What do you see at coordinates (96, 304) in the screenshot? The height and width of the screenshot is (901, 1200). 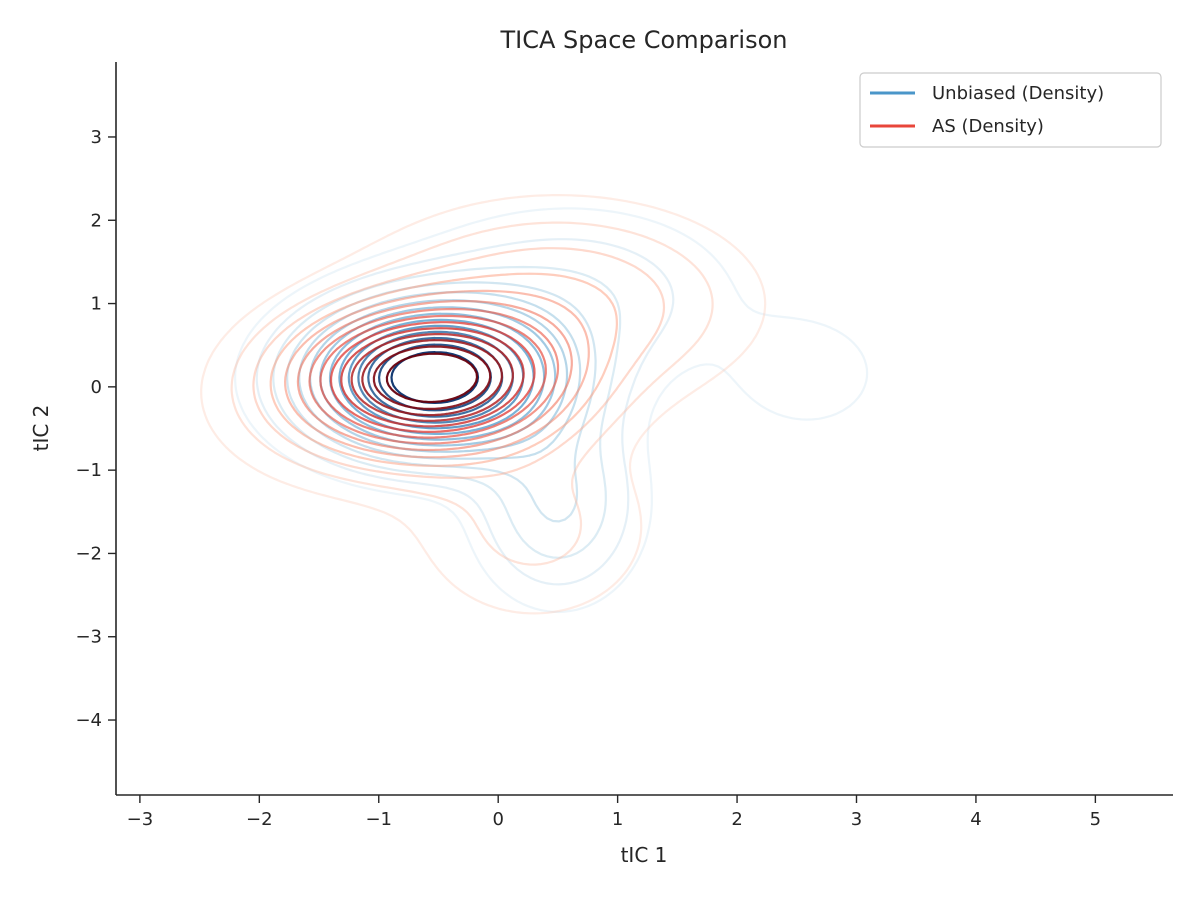 I see `y-tick-label: 1` at bounding box center [96, 304].